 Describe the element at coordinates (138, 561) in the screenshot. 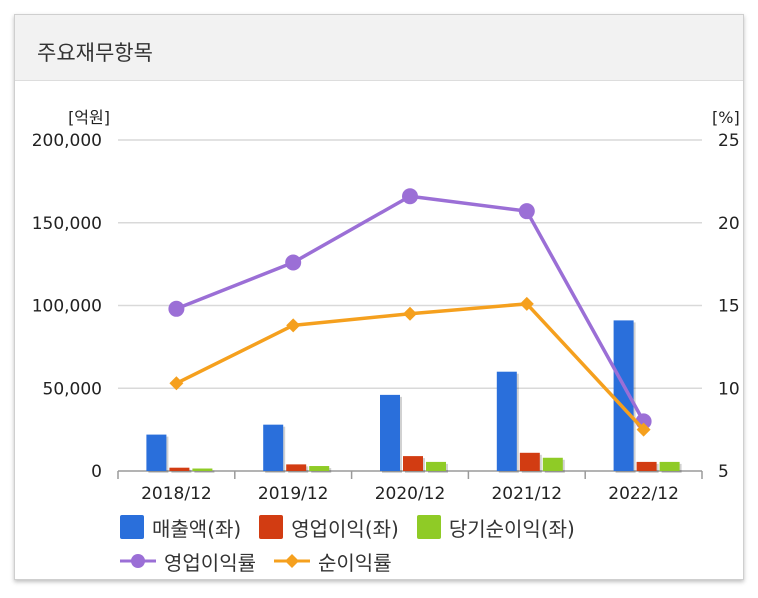

I see `legend-marker-operating-margin` at that location.